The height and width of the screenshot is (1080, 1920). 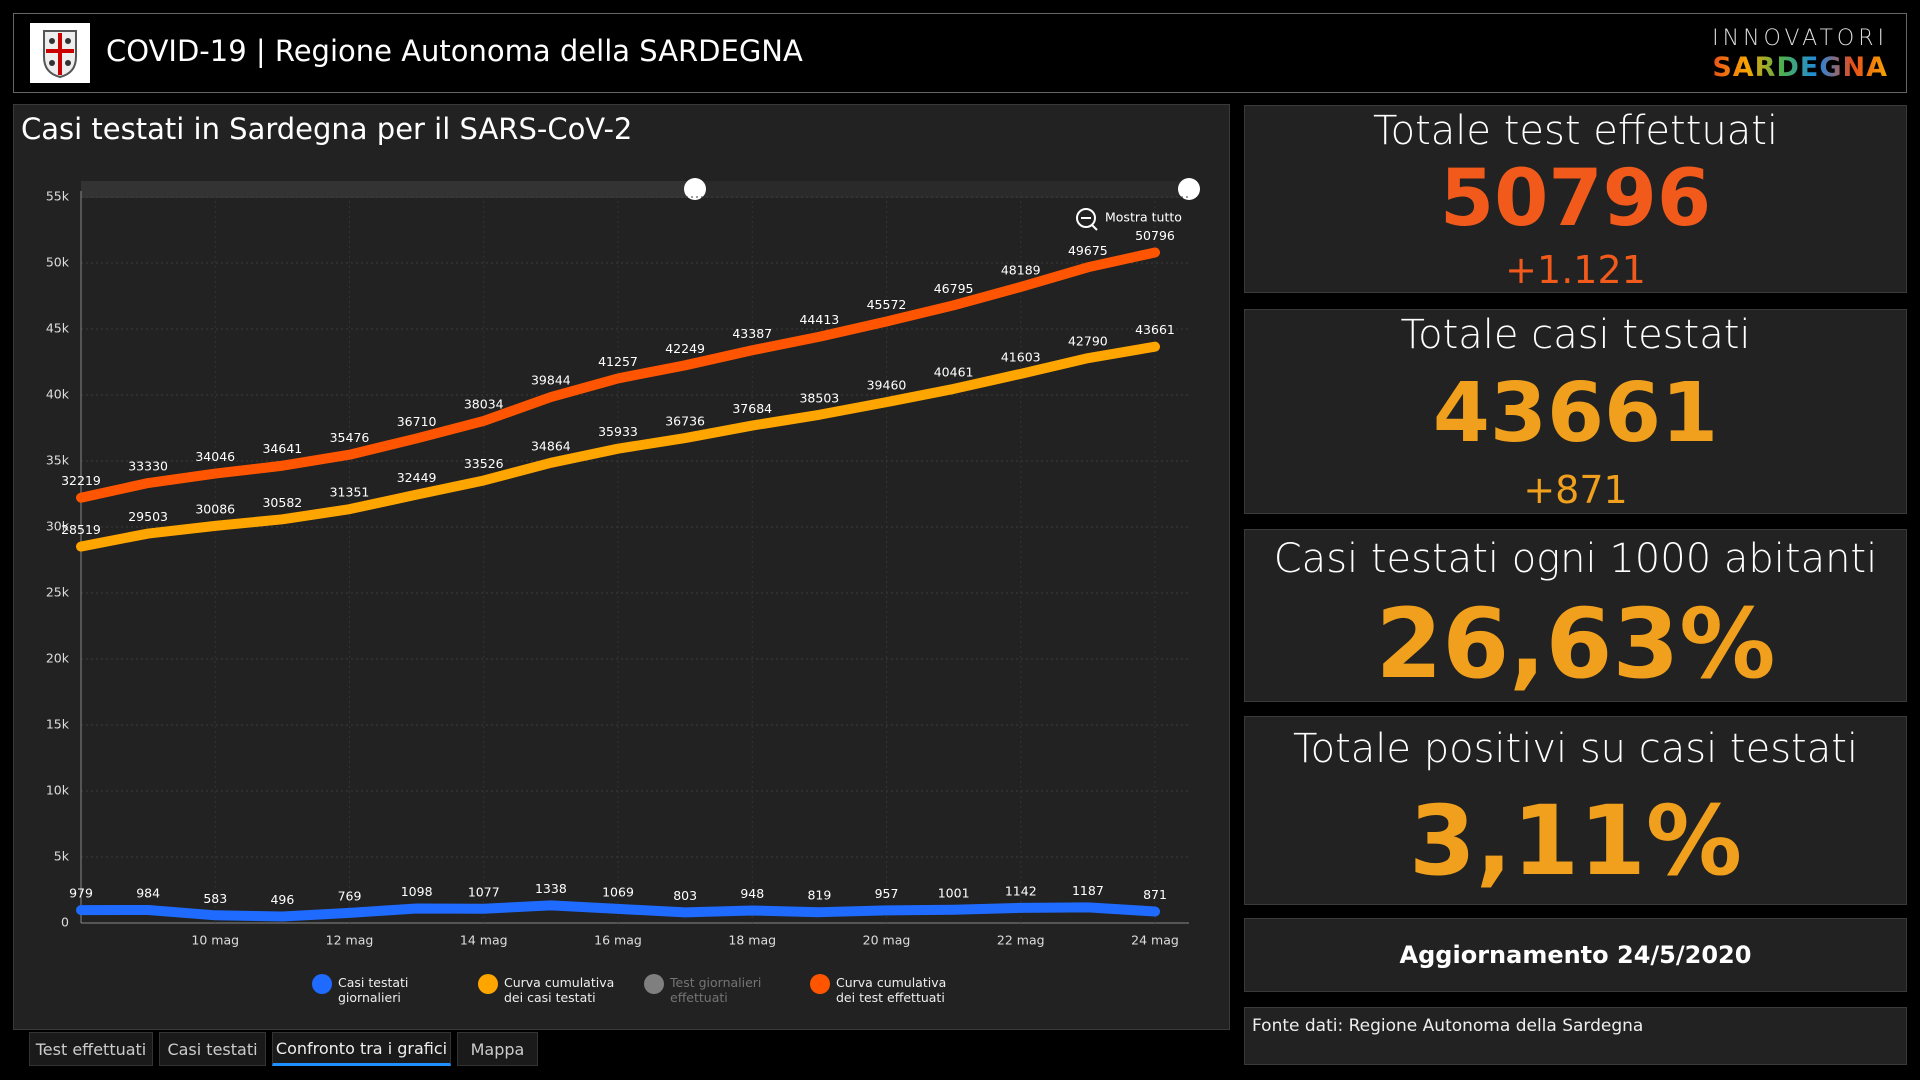 I want to click on data-label: 34864, so click(x=551, y=445).